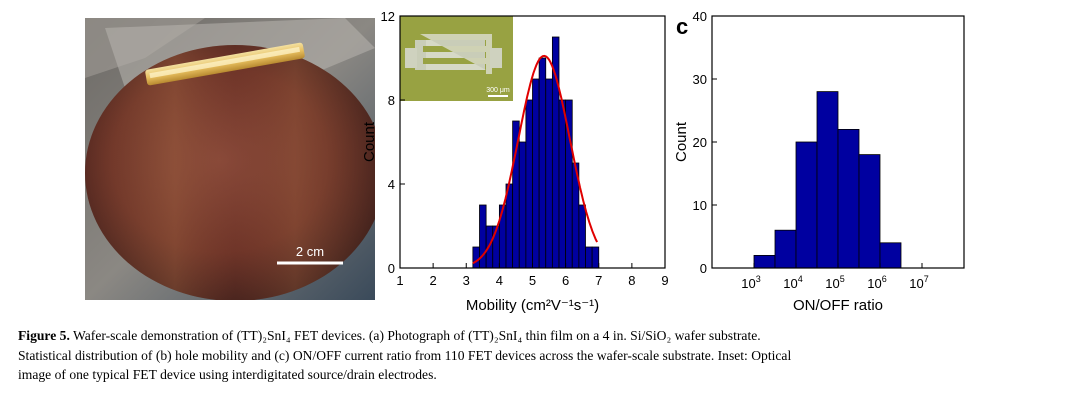 This screenshot has height=402, width=1067. I want to click on y-tick-label-b-8: 8, so click(391, 100).